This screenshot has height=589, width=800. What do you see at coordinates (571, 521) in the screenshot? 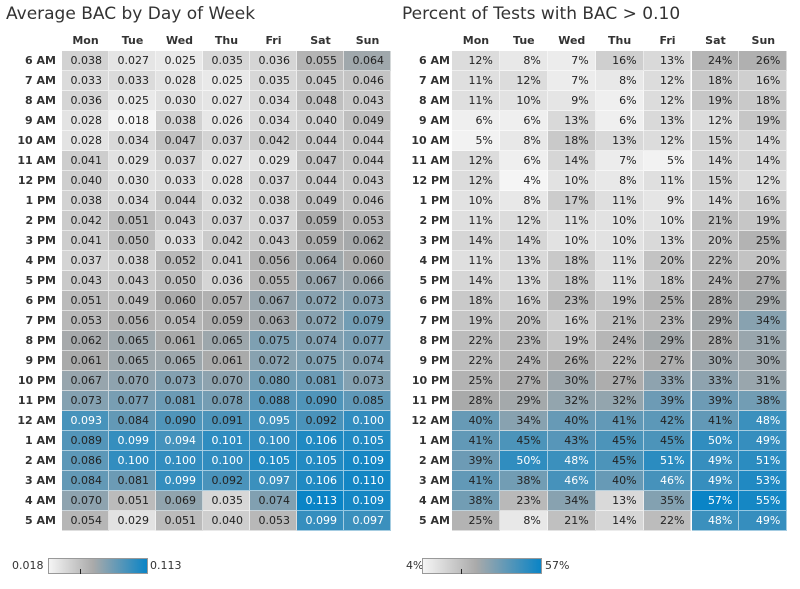
I see `heatmap-cell: 21%` at bounding box center [571, 521].